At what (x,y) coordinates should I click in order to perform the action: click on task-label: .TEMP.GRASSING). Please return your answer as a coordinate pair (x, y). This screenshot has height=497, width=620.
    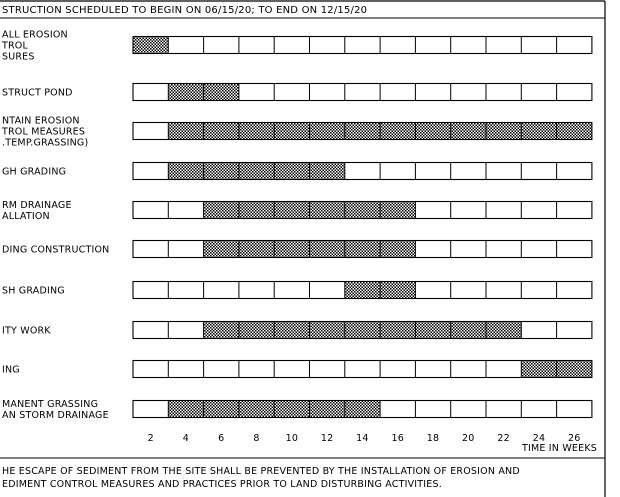
    Looking at the image, I should click on (45, 143).